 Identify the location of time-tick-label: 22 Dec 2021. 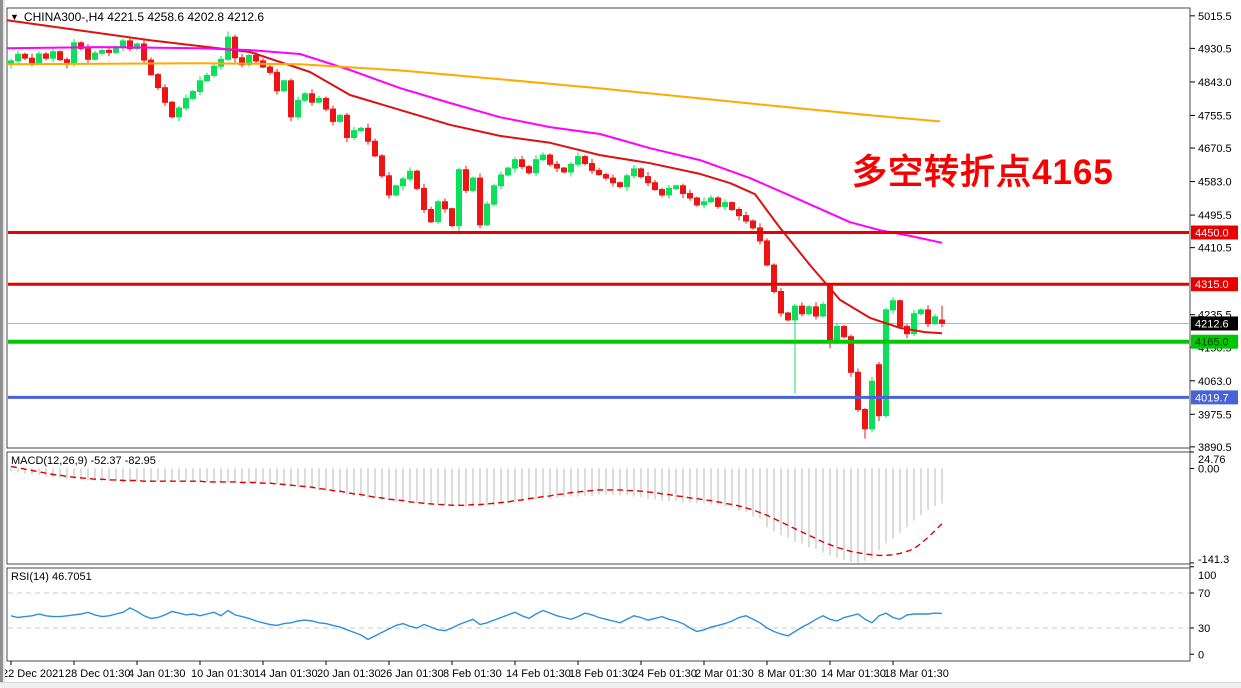
(33, 674).